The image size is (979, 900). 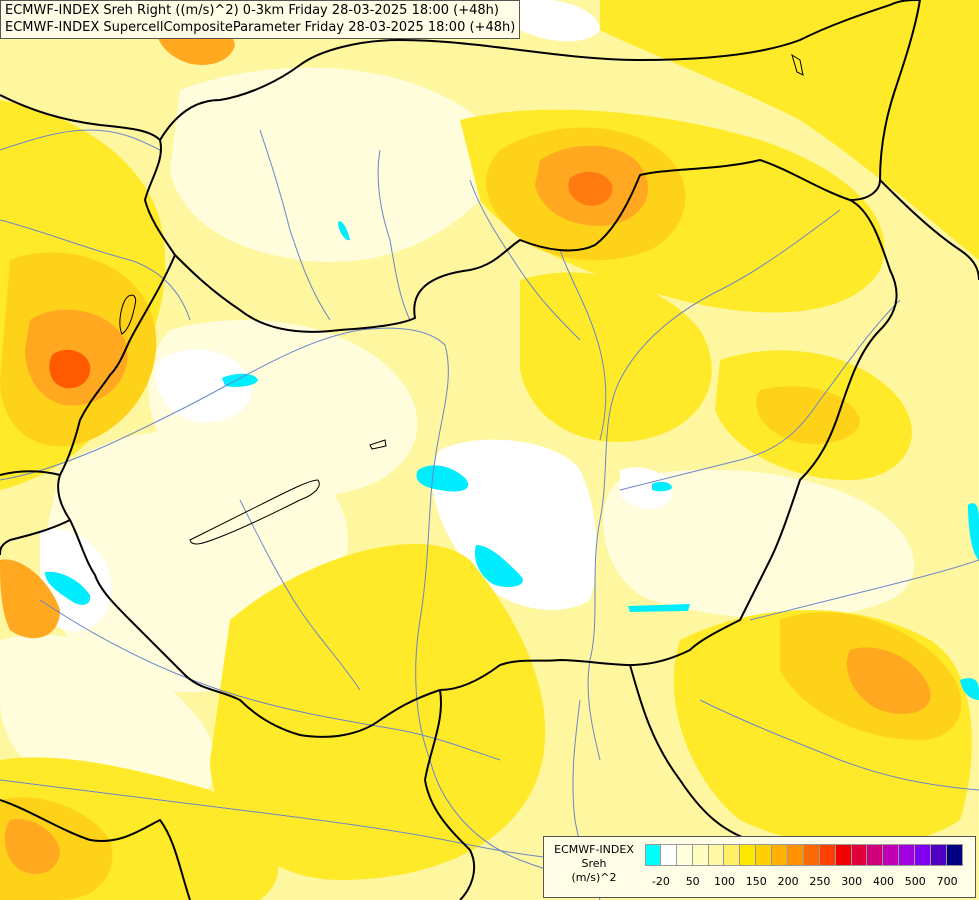 What do you see at coordinates (88, 175) in the screenshot?
I see `border-austria-slovakia` at bounding box center [88, 175].